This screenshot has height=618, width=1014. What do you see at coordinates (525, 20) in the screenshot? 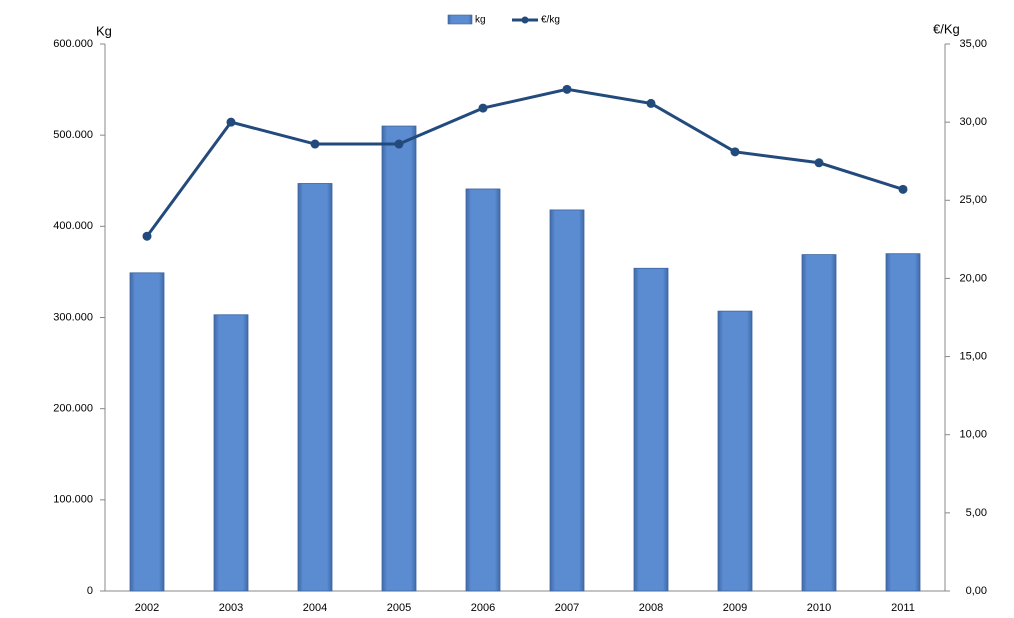
I see `legend-marker` at bounding box center [525, 20].